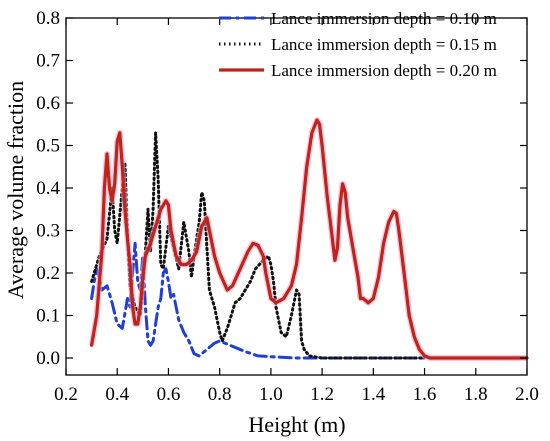  I want to click on legend-label-1: Lance immersion depth = 0.15 m, so click(384, 44).